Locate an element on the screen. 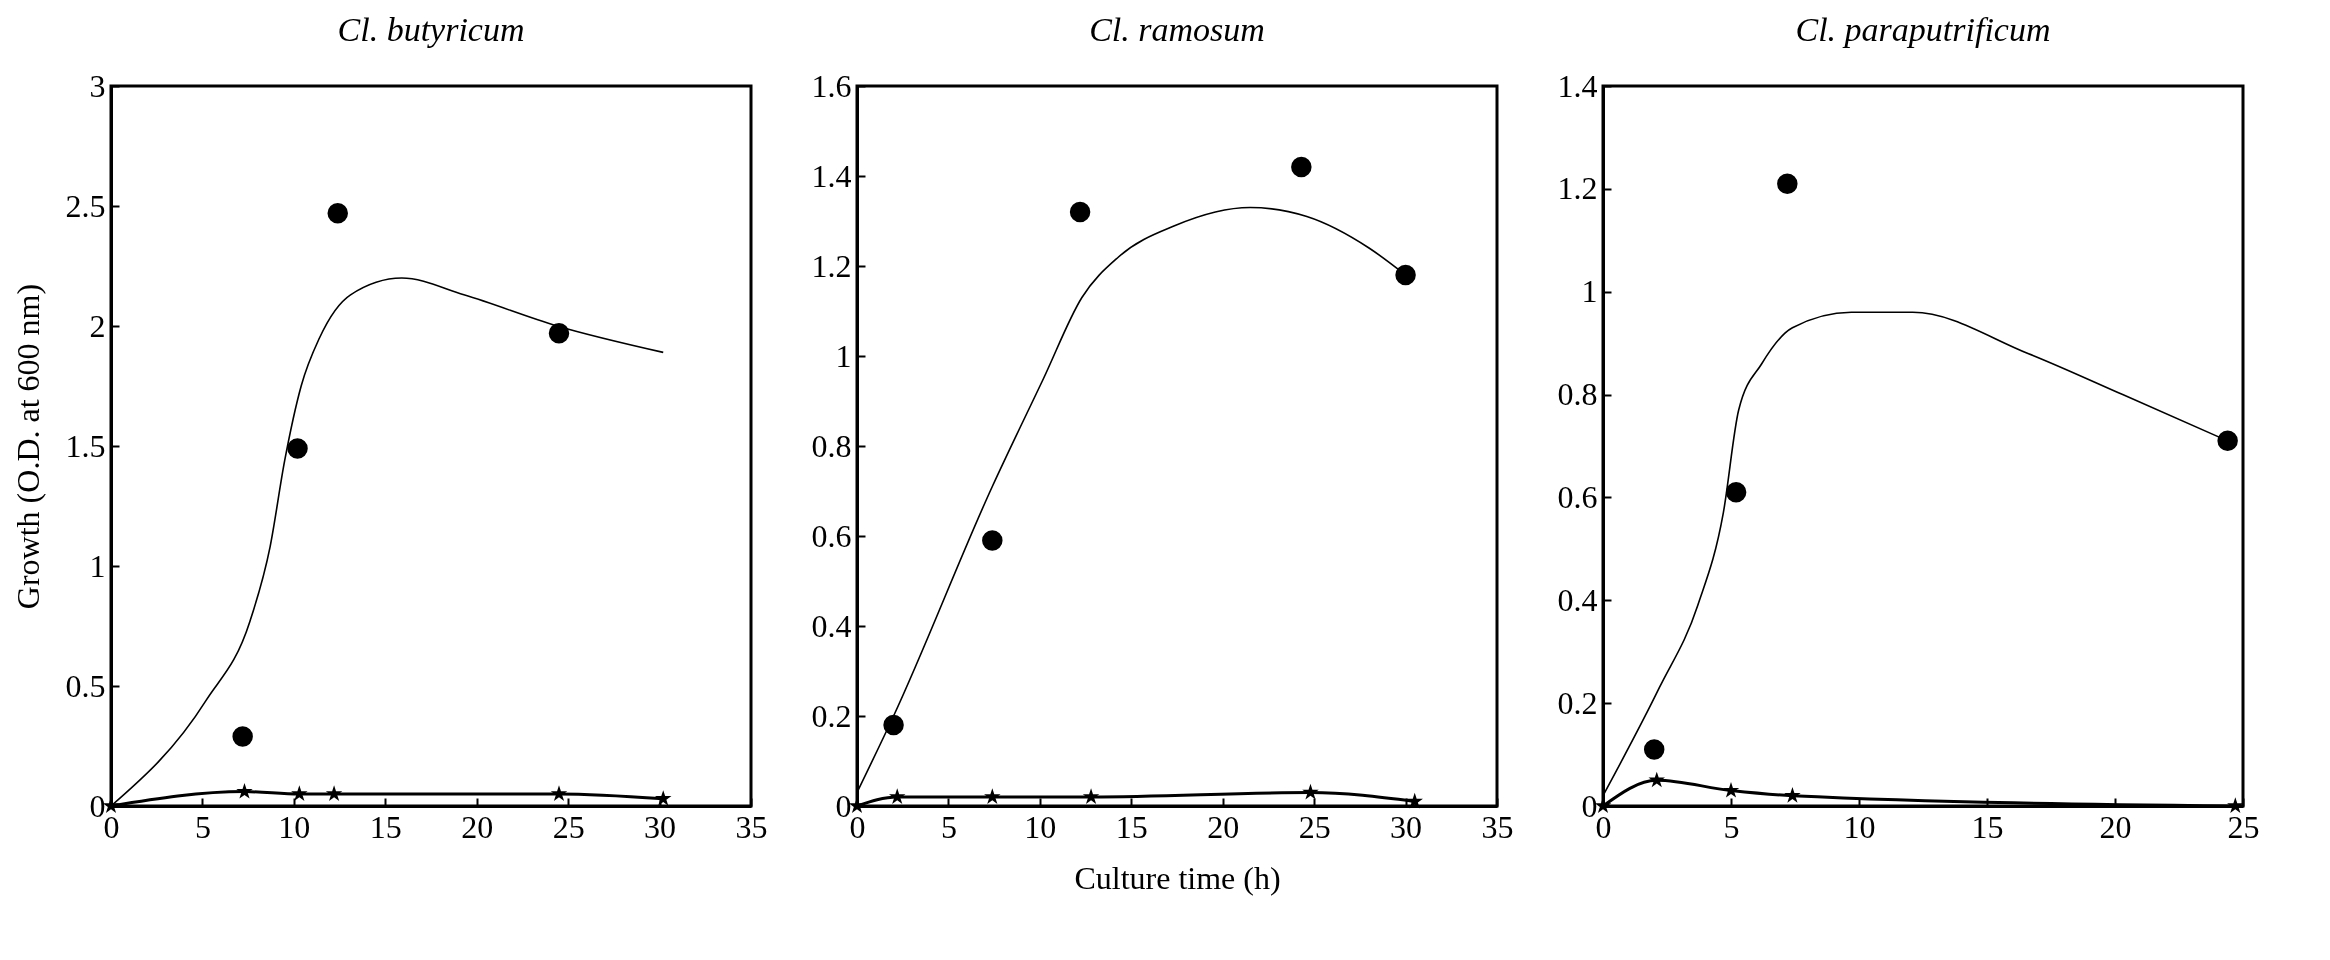  y-tick-label: 1.6 is located at coordinates (831, 85).